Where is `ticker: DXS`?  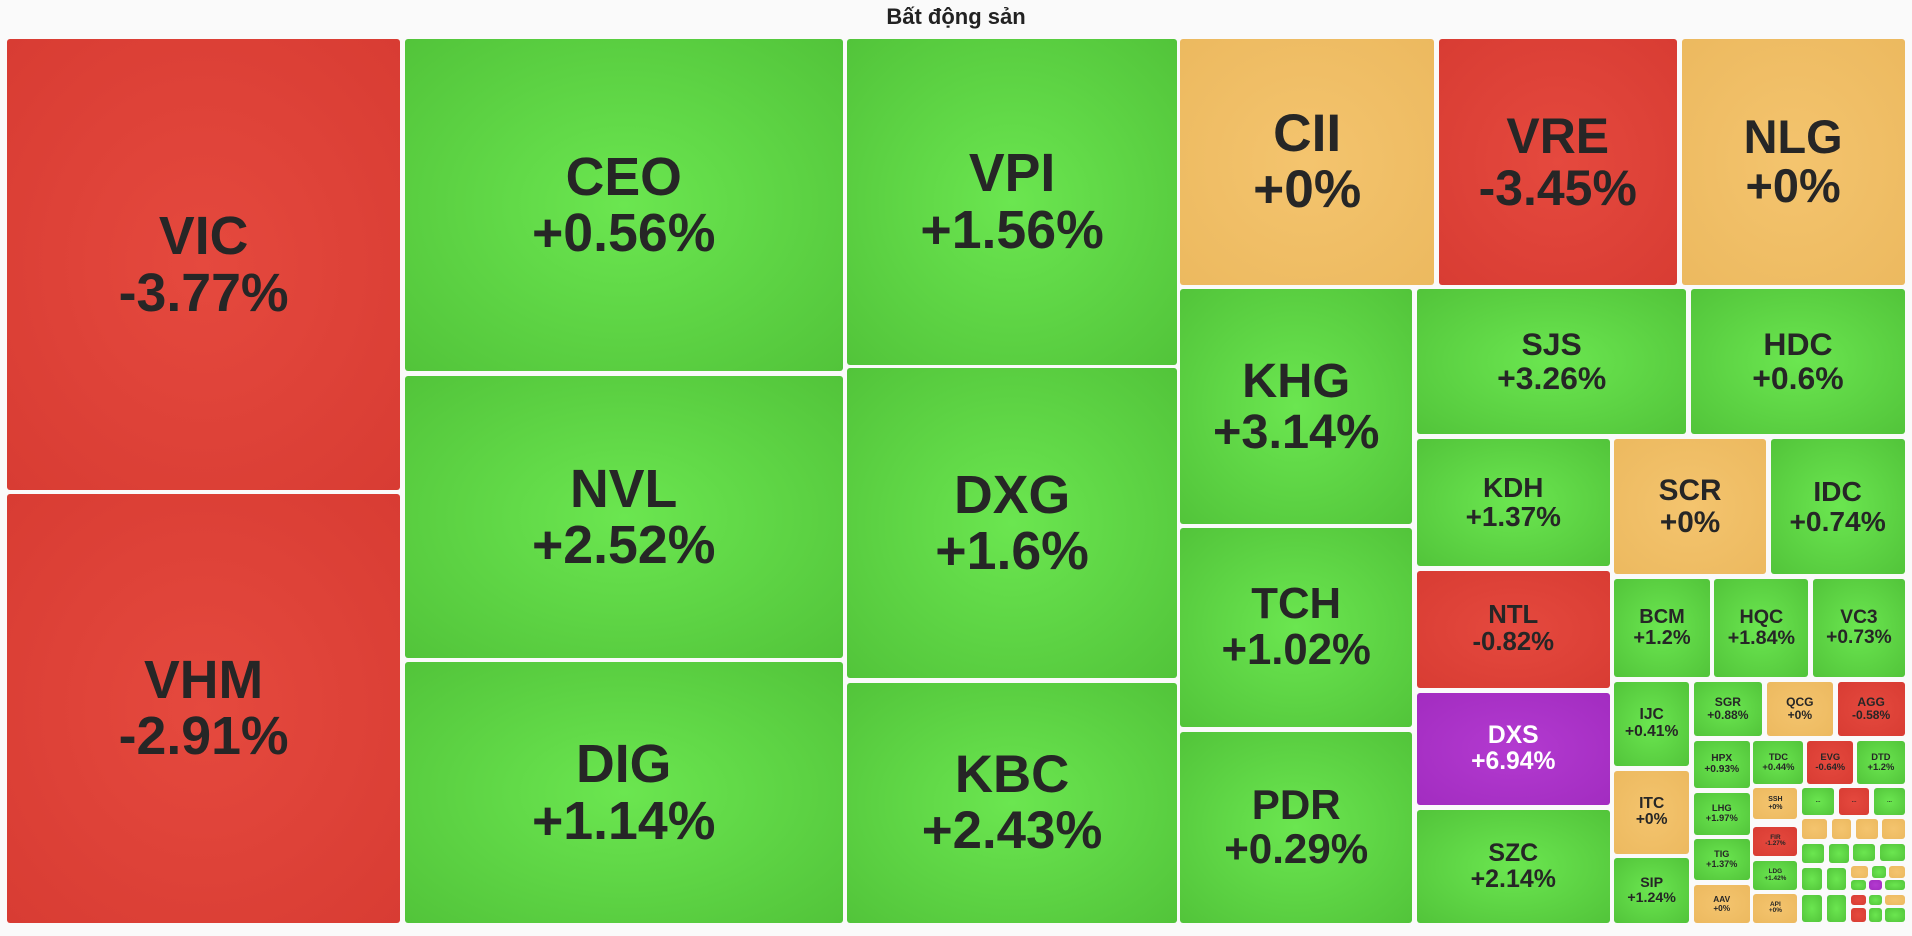 ticker: DXS is located at coordinates (1513, 735).